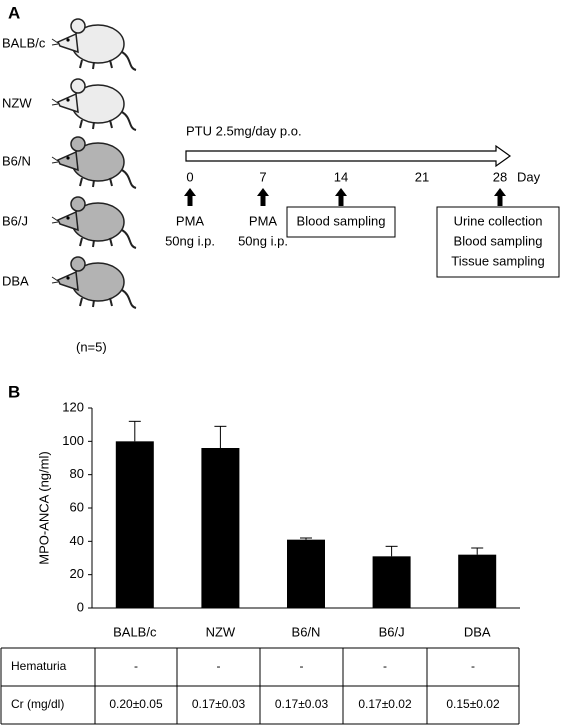  I want to click on timeline-arrow, so click(348, 156).